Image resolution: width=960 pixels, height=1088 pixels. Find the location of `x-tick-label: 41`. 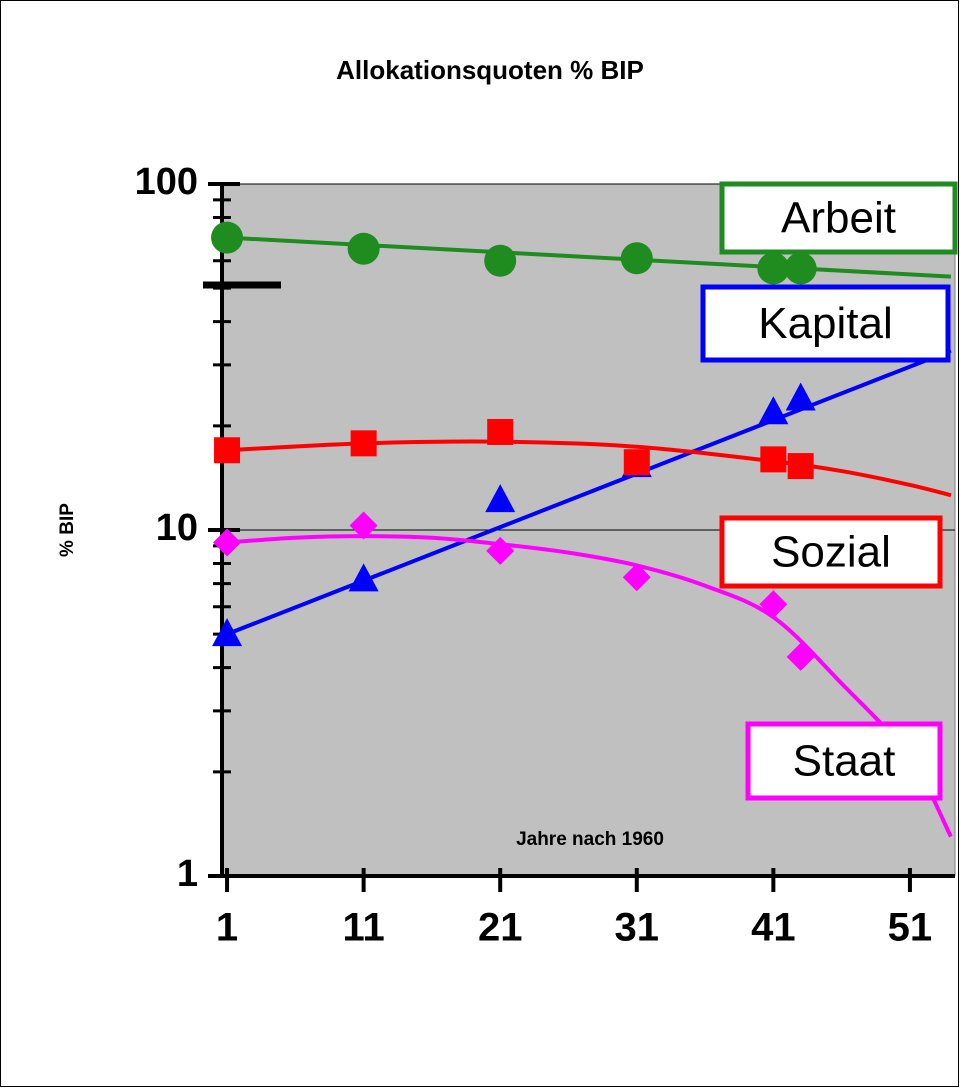

x-tick-label: 41 is located at coordinates (773, 928).